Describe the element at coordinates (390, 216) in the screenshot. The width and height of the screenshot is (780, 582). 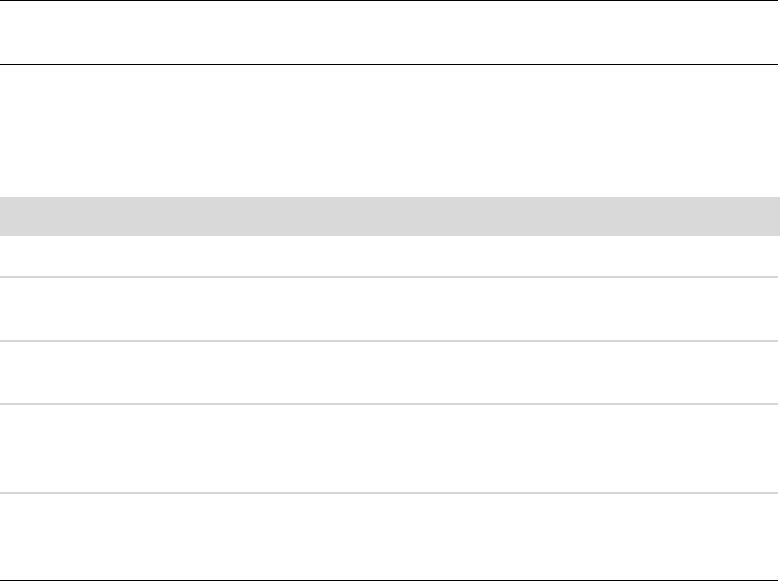
I see `table-header-band` at that location.